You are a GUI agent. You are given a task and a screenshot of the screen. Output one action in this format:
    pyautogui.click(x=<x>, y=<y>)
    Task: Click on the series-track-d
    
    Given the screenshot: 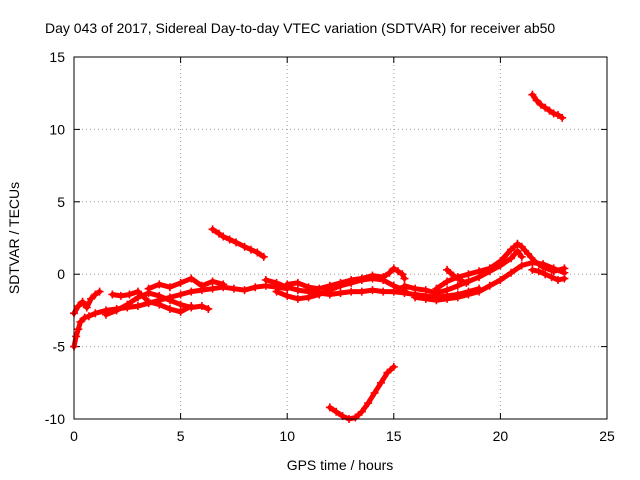 What is the action you would take?
    pyautogui.click(x=152, y=301)
    